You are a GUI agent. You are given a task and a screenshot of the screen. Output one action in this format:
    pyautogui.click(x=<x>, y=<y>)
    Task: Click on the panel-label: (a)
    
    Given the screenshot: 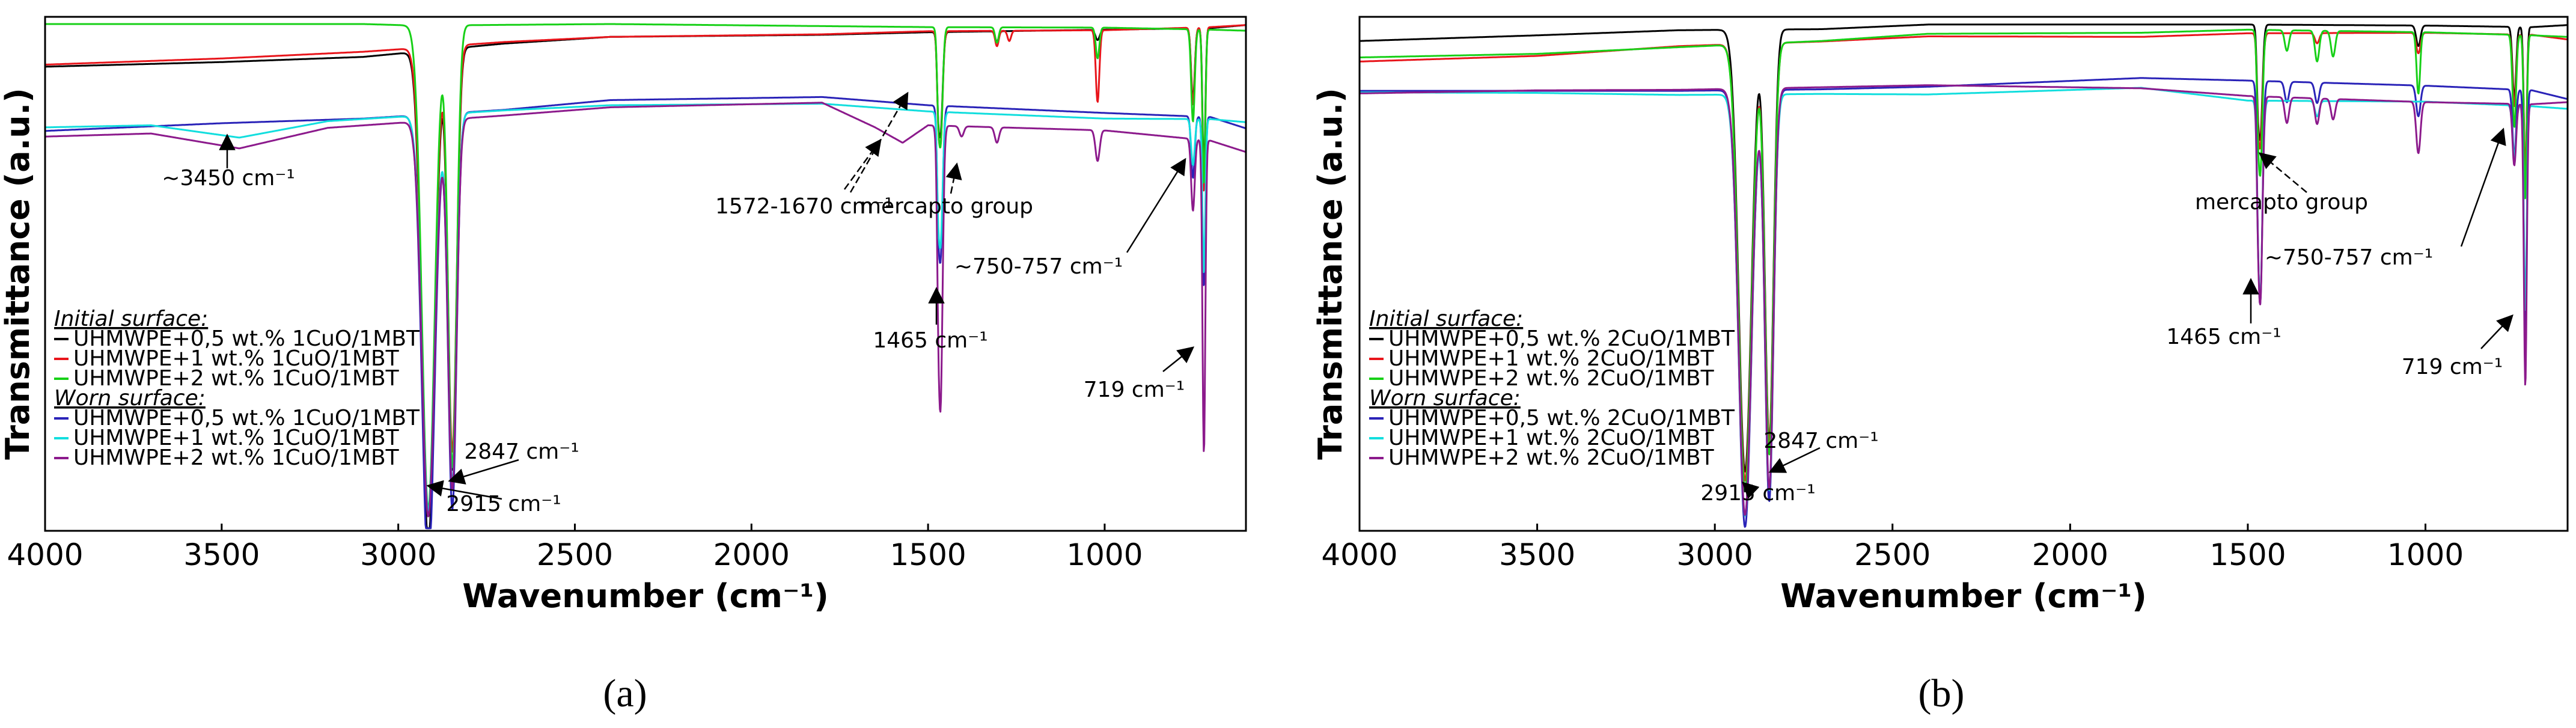 What is the action you would take?
    pyautogui.click(x=625, y=693)
    